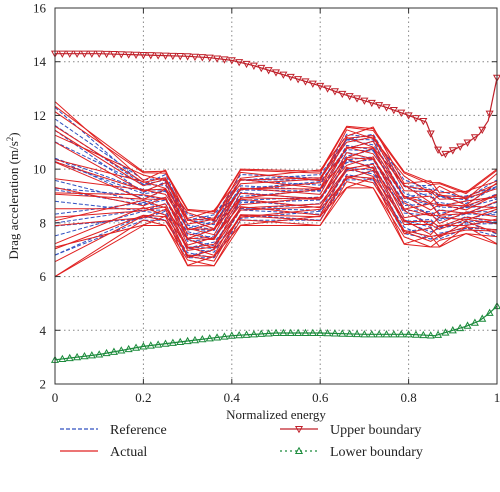  What do you see at coordinates (138, 430) in the screenshot?
I see `legend-label-reference: Reference` at bounding box center [138, 430].